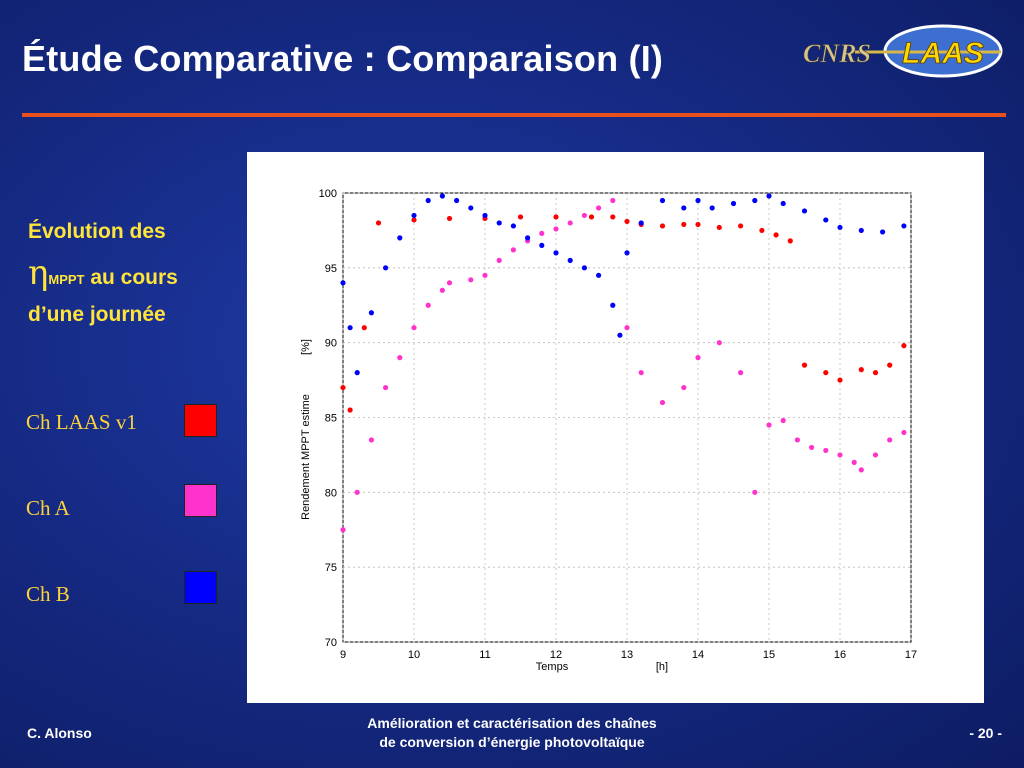 The height and width of the screenshot is (768, 1024). I want to click on heading-line2: au cours, so click(131, 277).